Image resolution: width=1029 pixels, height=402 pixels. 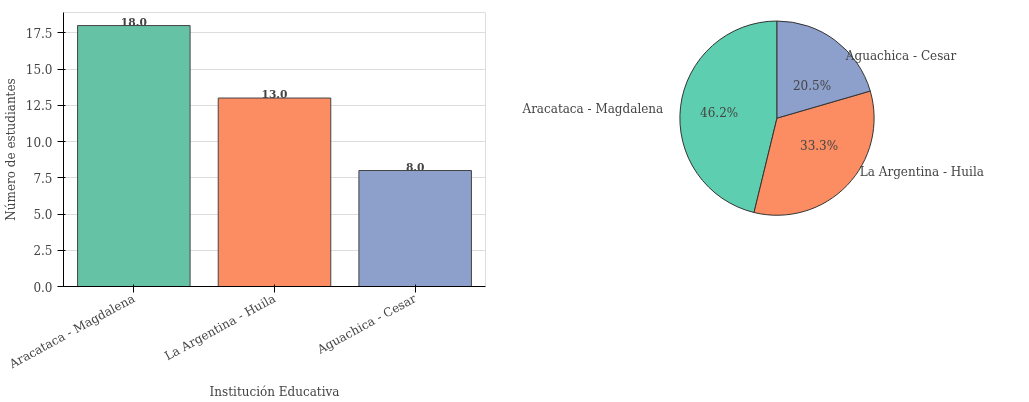 What do you see at coordinates (133, 22) in the screenshot?
I see `data-label: 18.0` at bounding box center [133, 22].